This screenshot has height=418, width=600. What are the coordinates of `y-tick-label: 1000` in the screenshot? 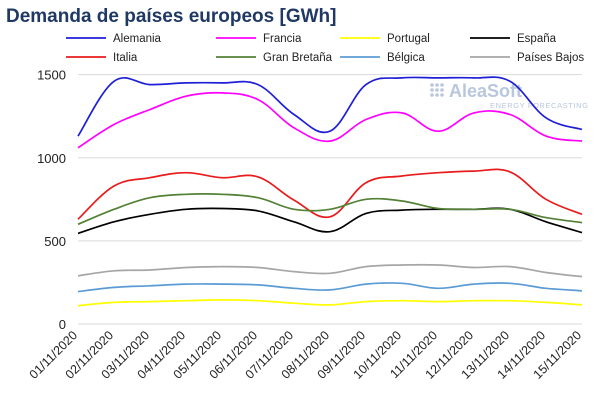 It's located at (51, 158).